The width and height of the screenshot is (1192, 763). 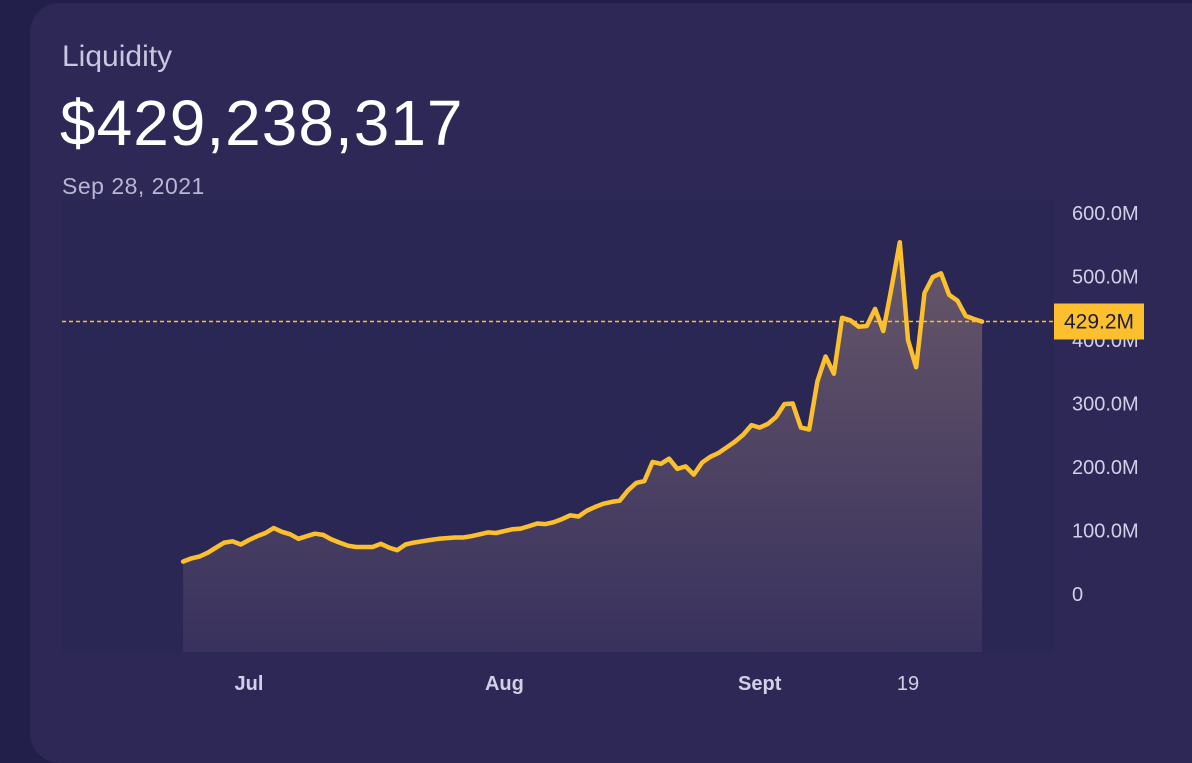 I want to click on x-tick-label: 19, so click(x=908, y=684).